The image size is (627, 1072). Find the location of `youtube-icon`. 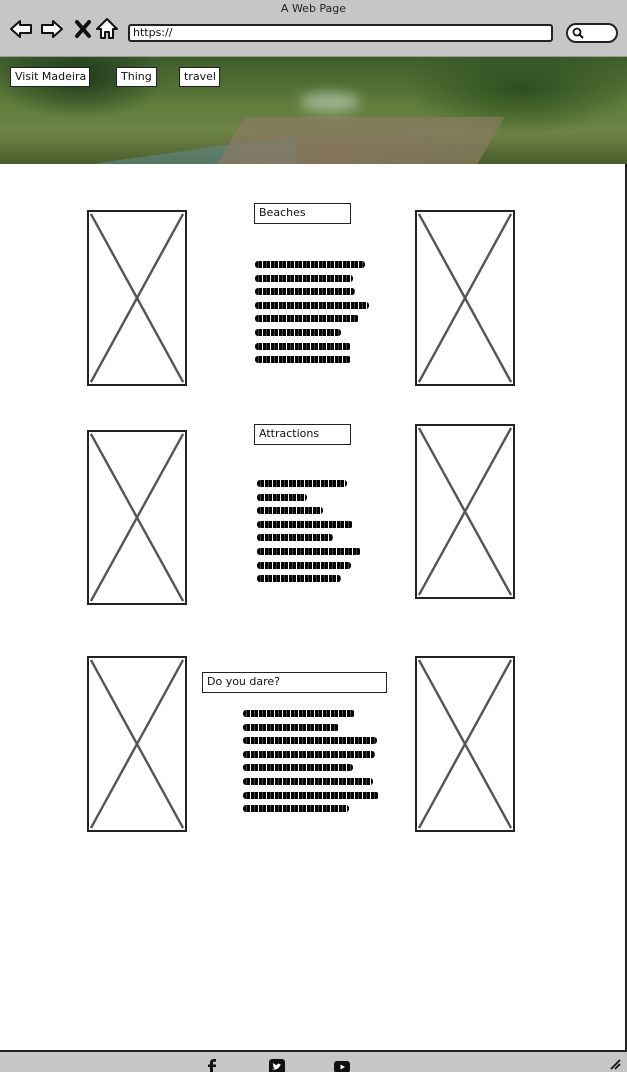

youtube-icon is located at coordinates (342, 1065).